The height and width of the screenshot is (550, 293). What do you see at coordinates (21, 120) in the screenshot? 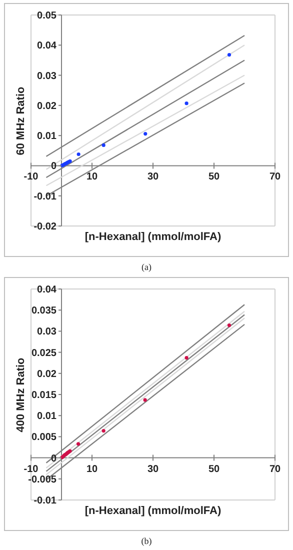
I see `y-axis-title: 60 MHz Ratio` at bounding box center [21, 120].